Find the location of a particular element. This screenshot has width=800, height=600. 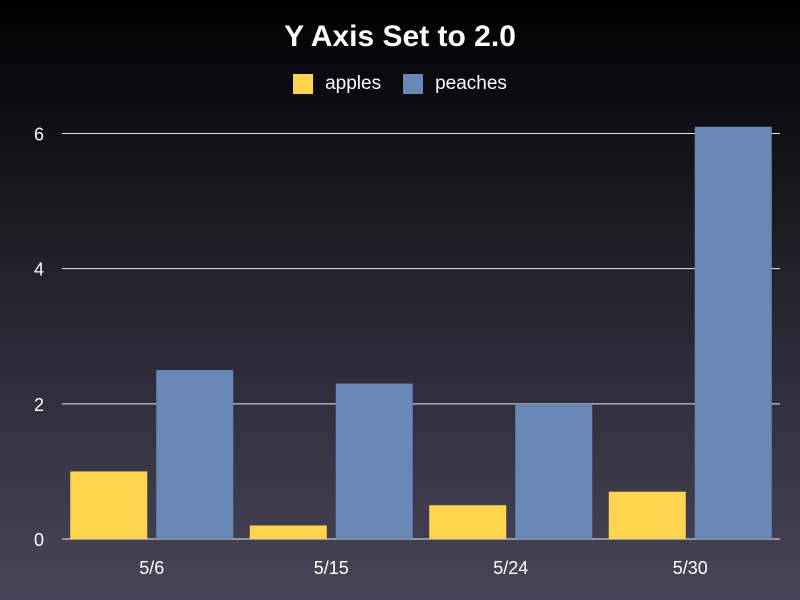

y-tick-label-2: 2 is located at coordinates (39, 405).